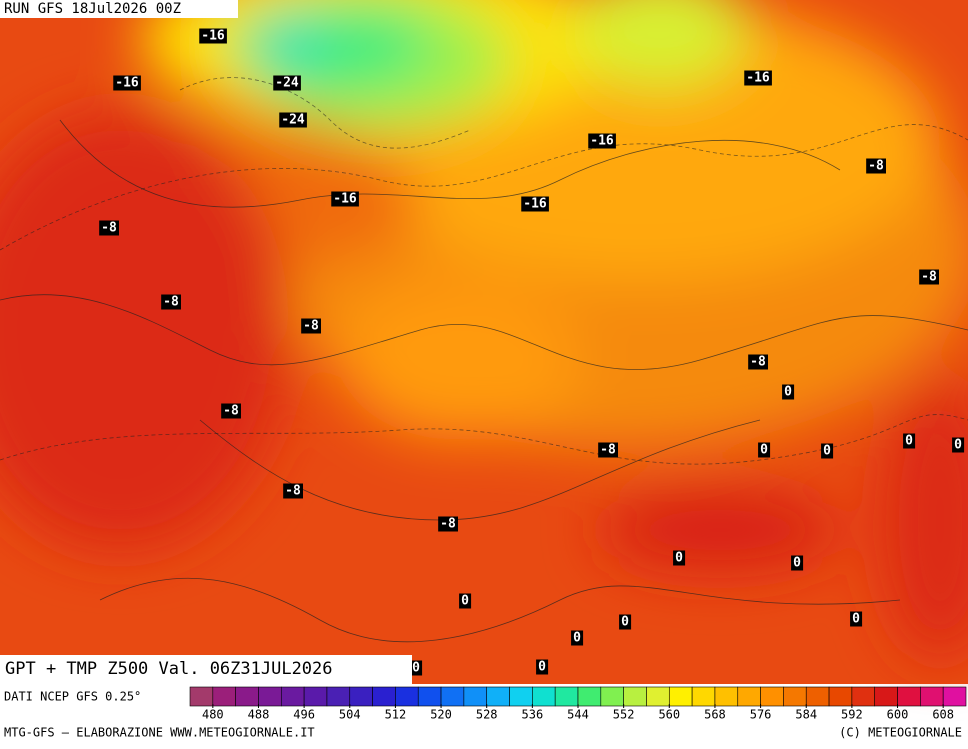 The image size is (968, 749). I want to click on contour-label-text: -24, so click(287, 83).